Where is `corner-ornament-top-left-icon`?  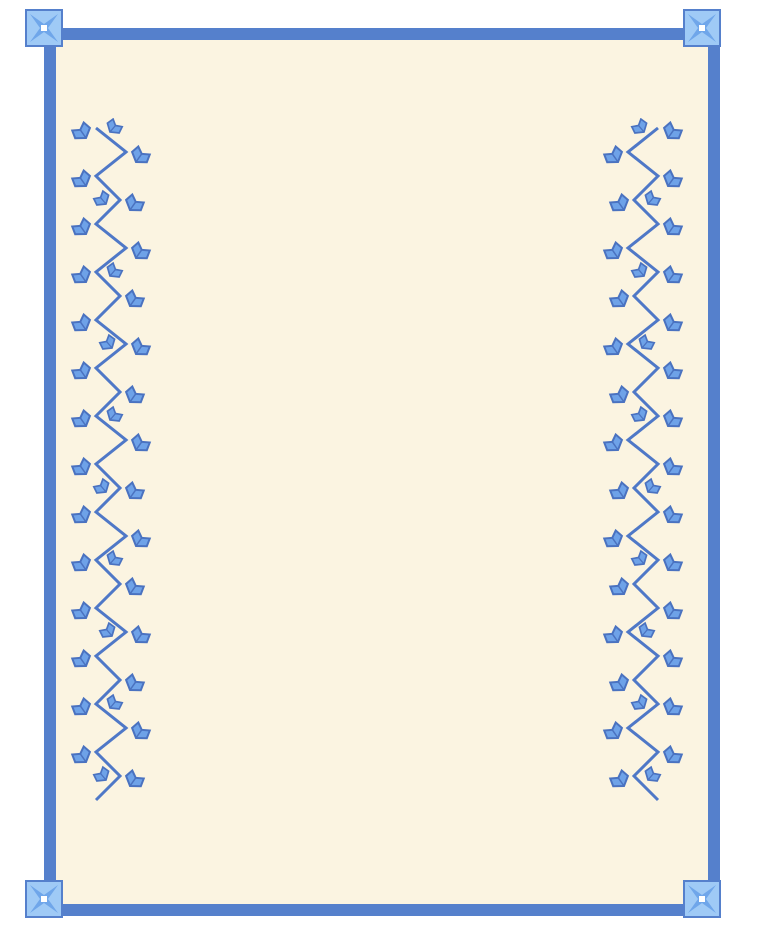
corner-ornament-top-left-icon is located at coordinates (44, 28).